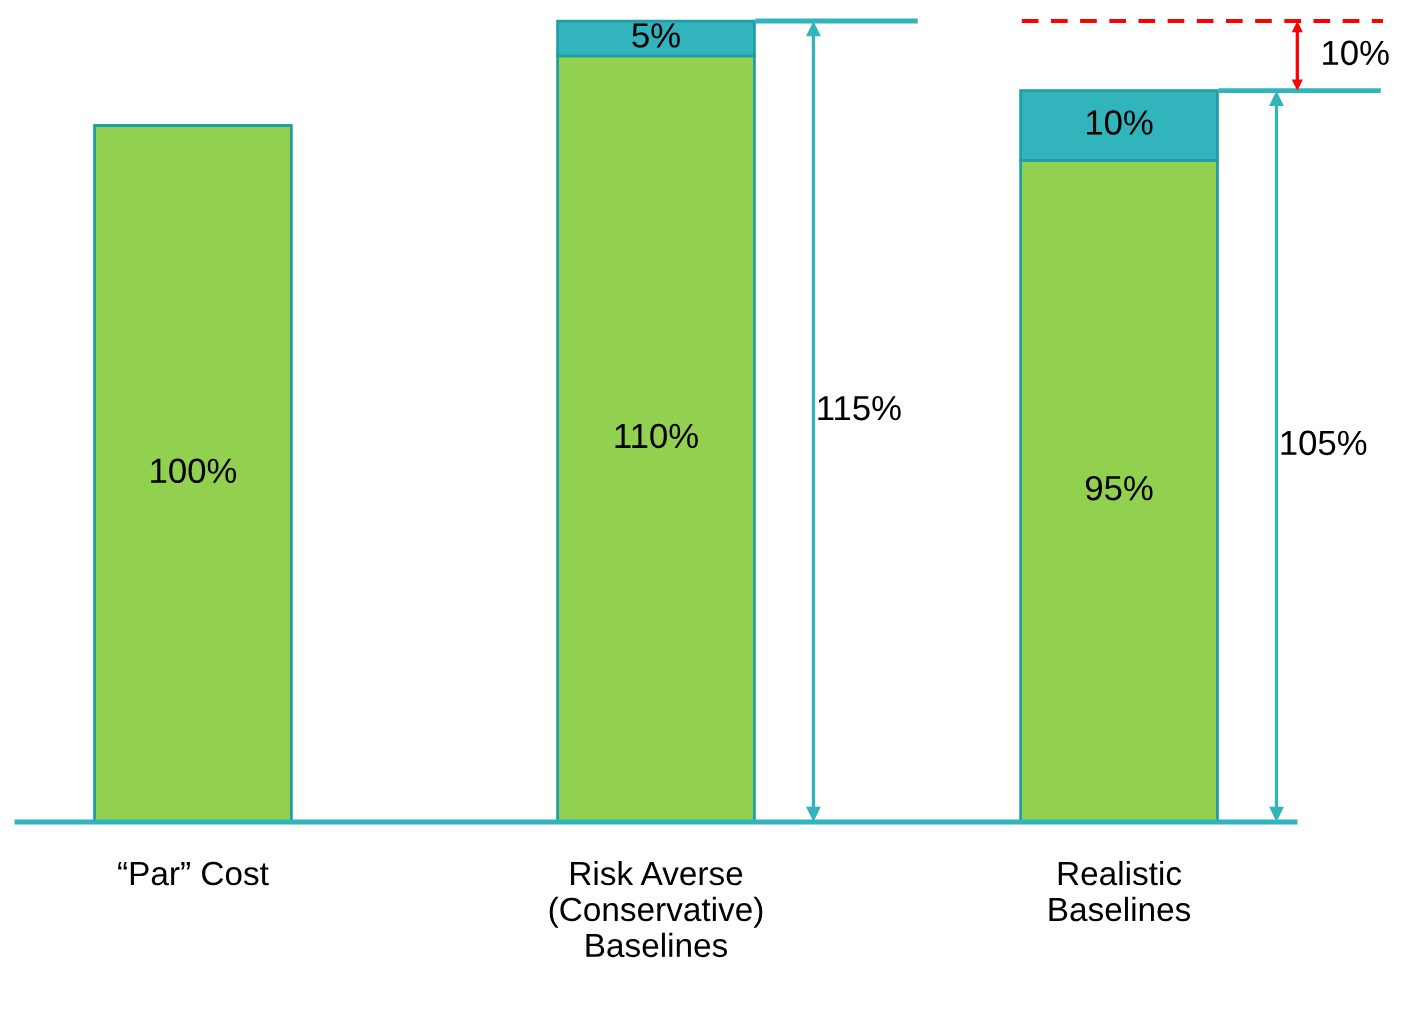 This screenshot has width=1420, height=1013. Describe the element at coordinates (1119, 122) in the screenshot. I see `data-label: 10%` at that location.